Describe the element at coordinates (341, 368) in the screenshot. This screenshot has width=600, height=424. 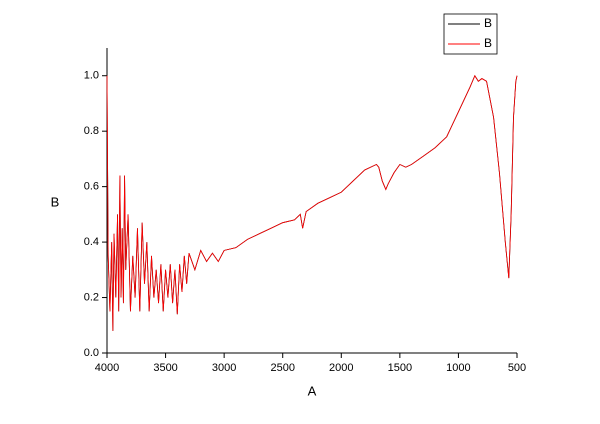
I see `x-tick-label: 2000` at that location.